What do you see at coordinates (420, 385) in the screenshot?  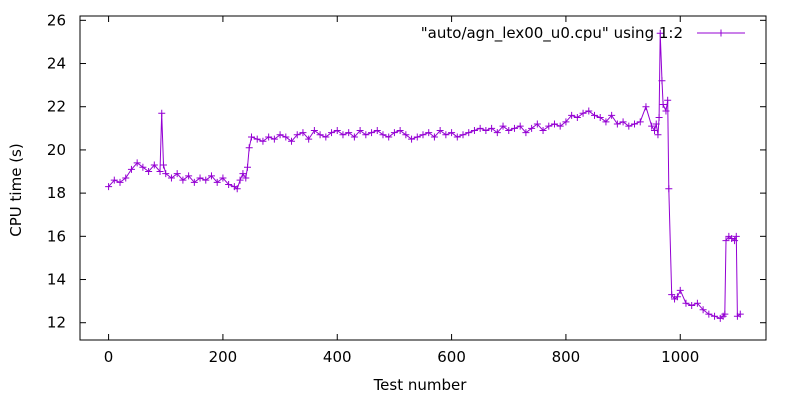 I see `x-axis-title: Test number` at bounding box center [420, 385].